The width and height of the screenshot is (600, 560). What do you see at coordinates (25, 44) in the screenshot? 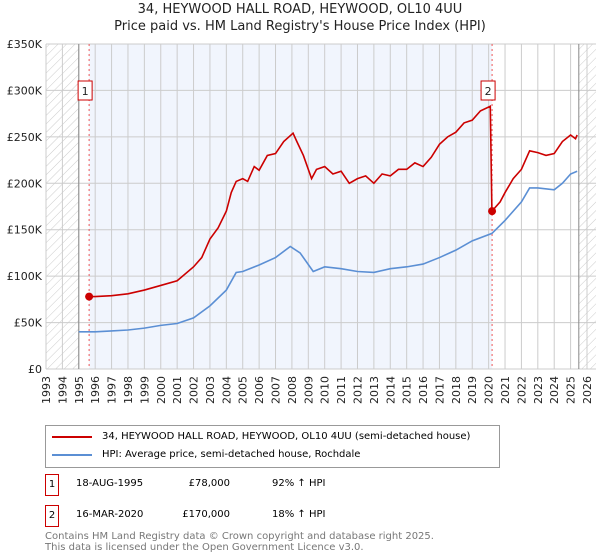
I see `y-tick-label: £350K` at bounding box center [25, 44].